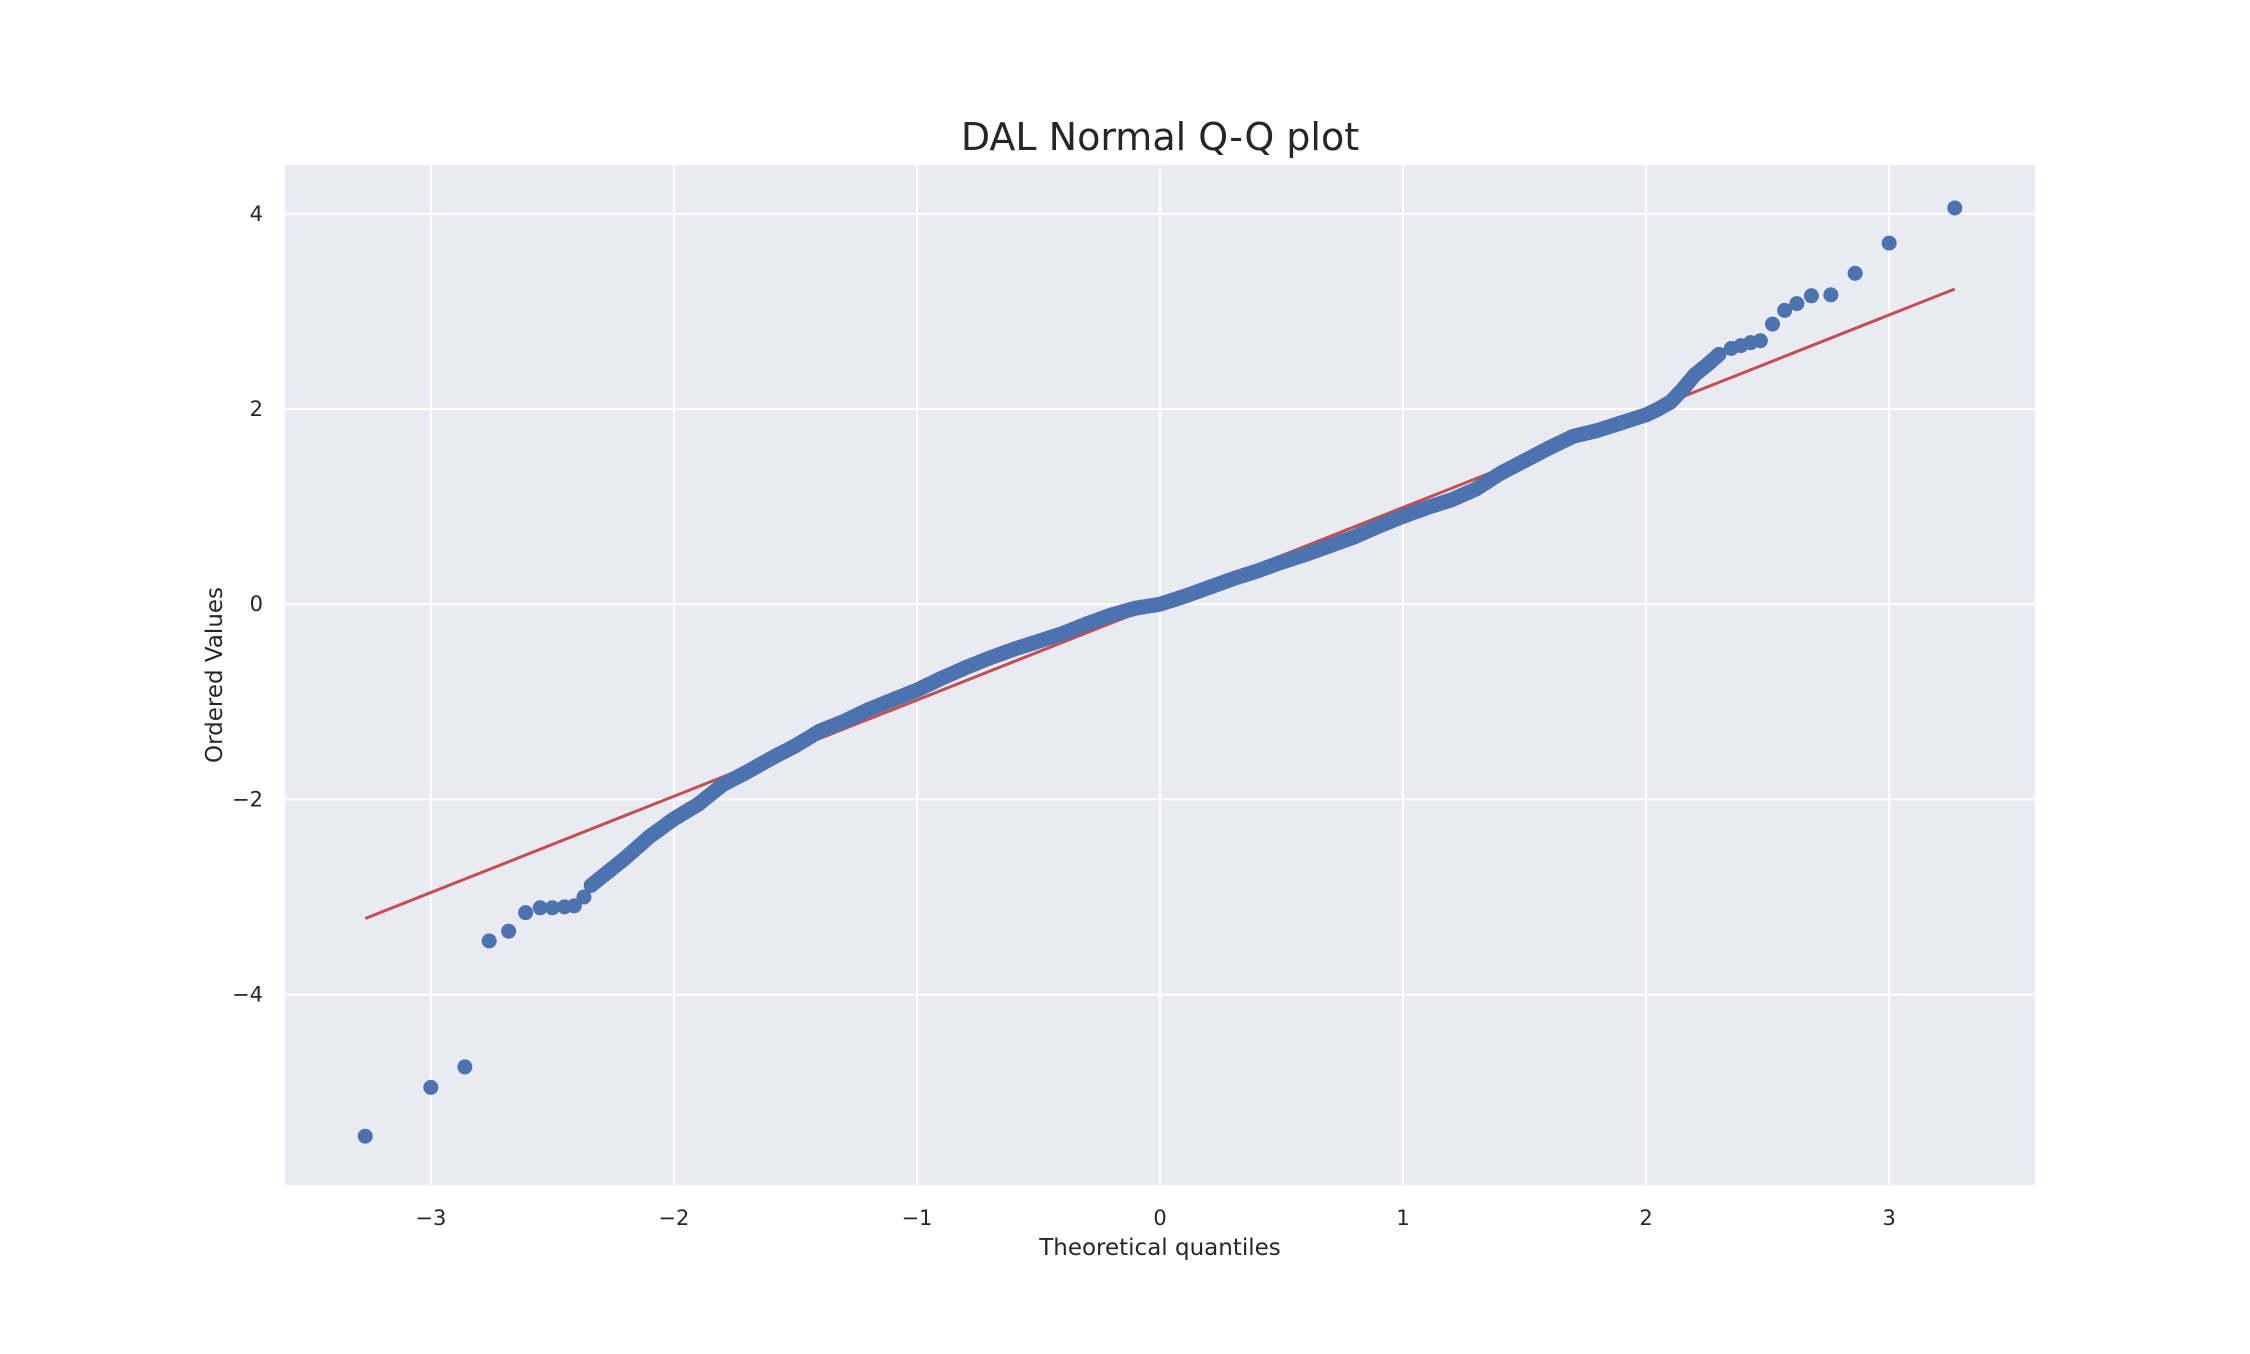 The height and width of the screenshot is (1354, 2250). Describe the element at coordinates (673, 1218) in the screenshot. I see `x-tick-label: −2` at that location.